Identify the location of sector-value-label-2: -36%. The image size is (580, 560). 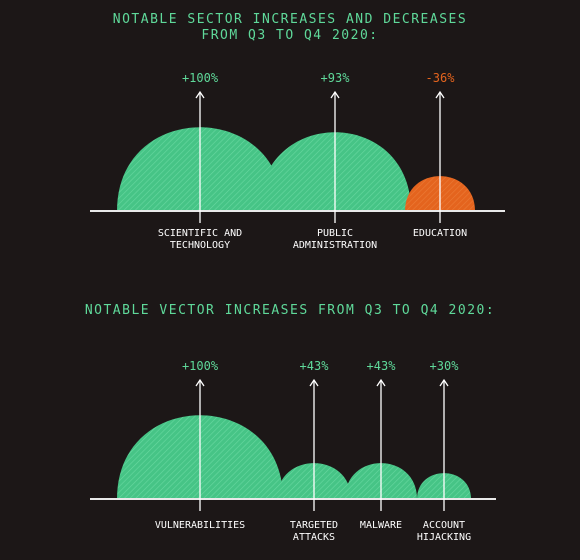
(441, 78).